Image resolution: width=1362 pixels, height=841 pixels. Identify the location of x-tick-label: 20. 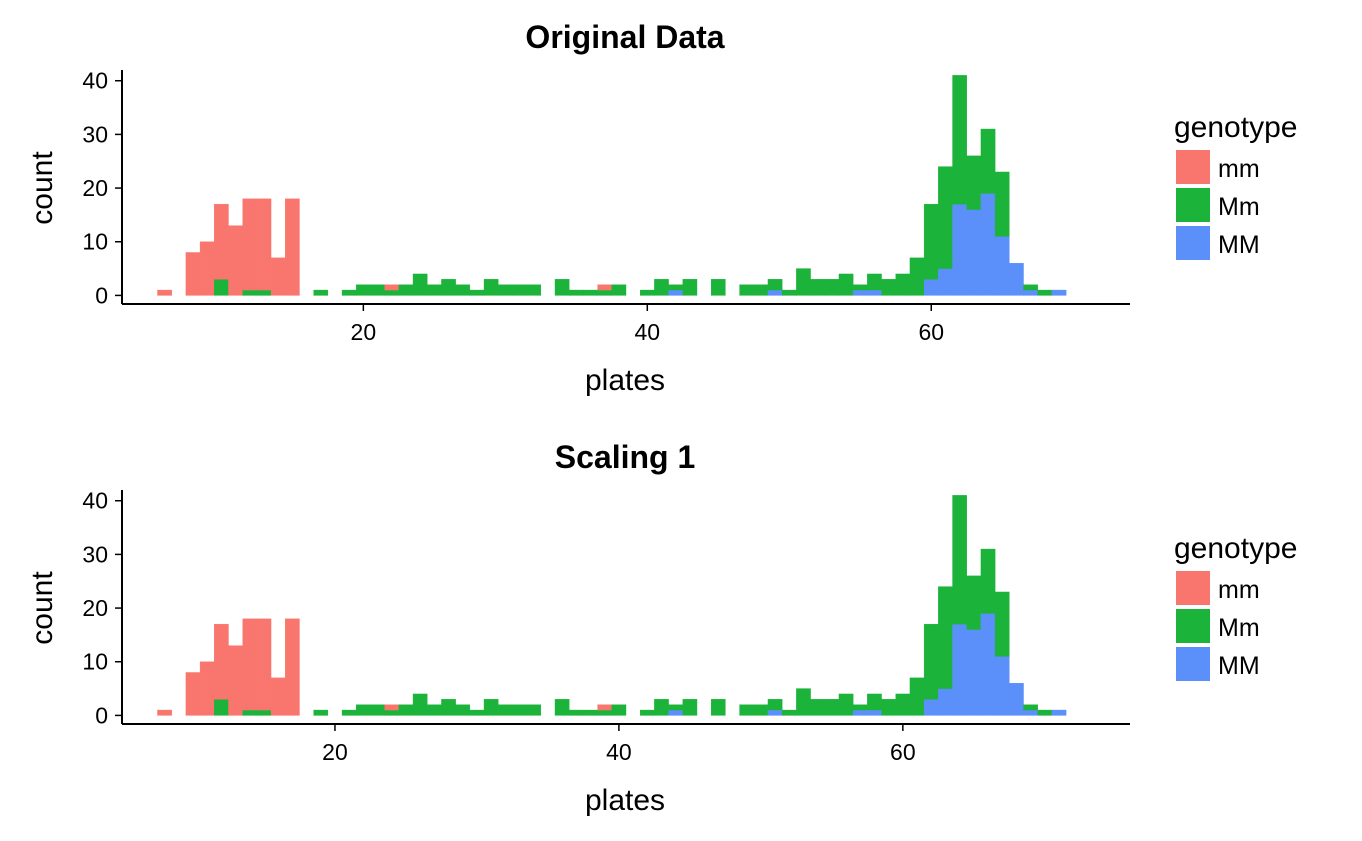
(364, 332).